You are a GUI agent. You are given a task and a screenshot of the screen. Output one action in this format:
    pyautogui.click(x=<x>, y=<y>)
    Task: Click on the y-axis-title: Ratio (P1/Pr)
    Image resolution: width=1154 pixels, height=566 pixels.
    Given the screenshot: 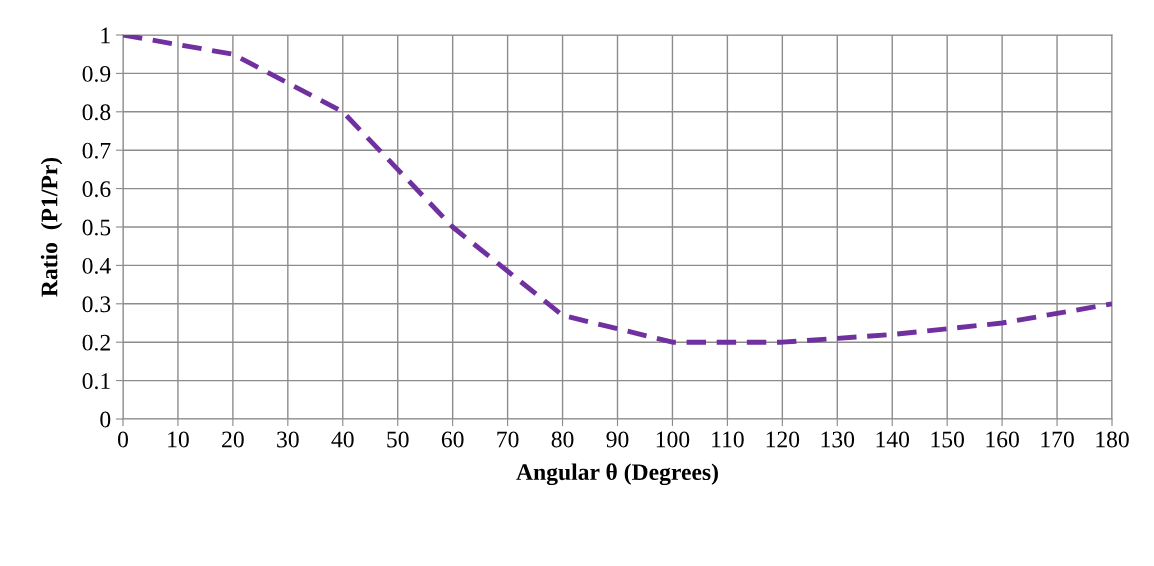 What is the action you would take?
    pyautogui.click(x=51, y=227)
    